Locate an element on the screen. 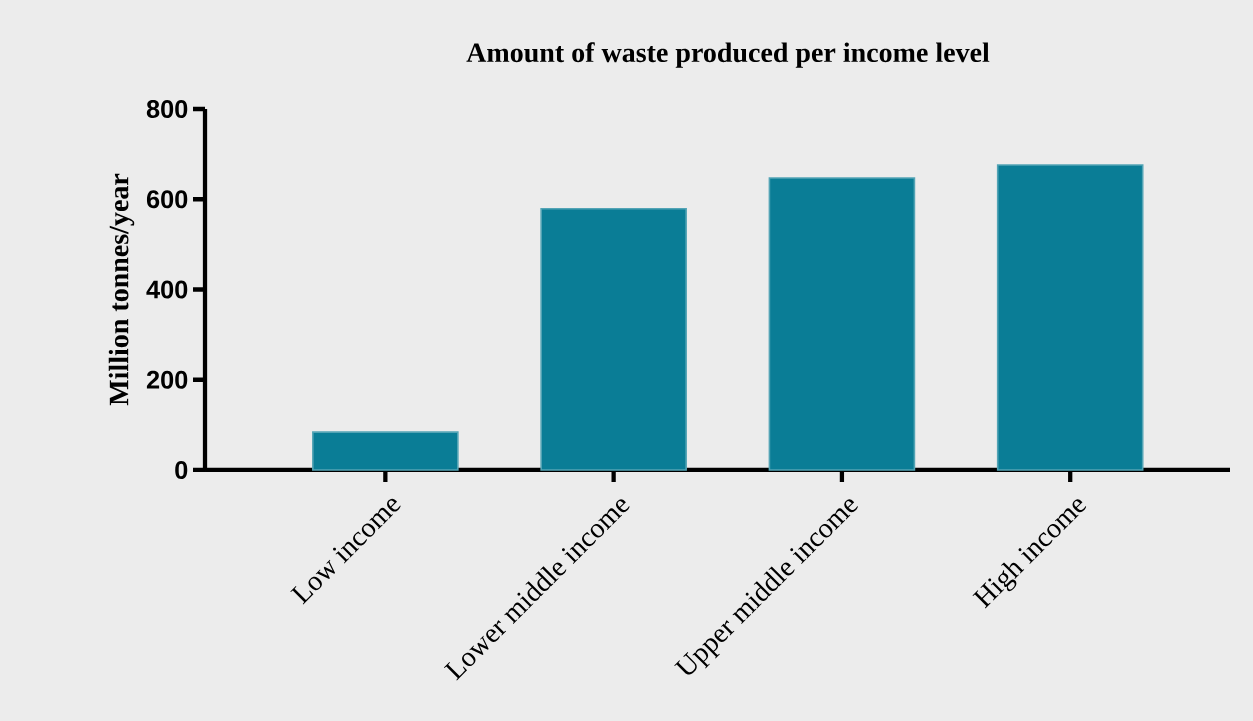  y-tick-label: 200 is located at coordinates (167, 379).